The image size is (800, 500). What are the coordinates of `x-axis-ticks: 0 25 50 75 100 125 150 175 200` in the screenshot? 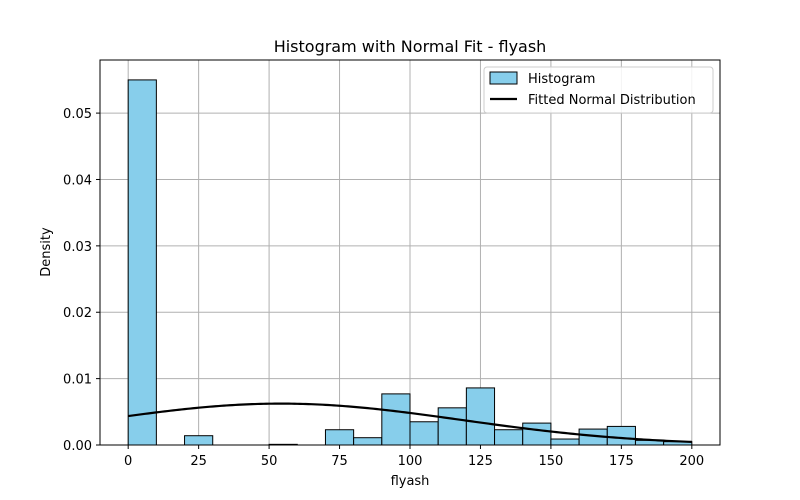 It's located at (414, 457).